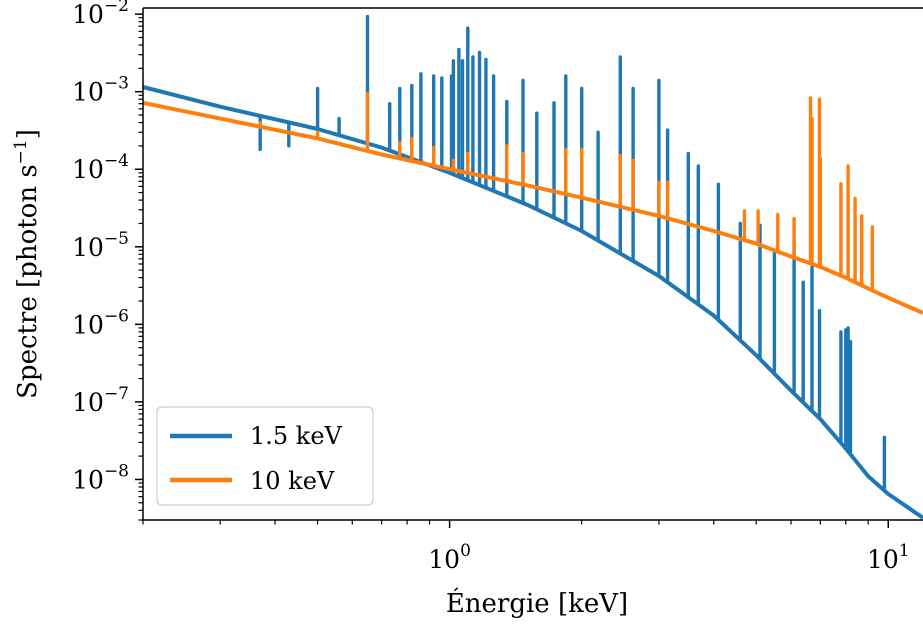 The height and width of the screenshot is (624, 923). I want to click on y-tick-label: 10⁻⁸, so click(100, 477).